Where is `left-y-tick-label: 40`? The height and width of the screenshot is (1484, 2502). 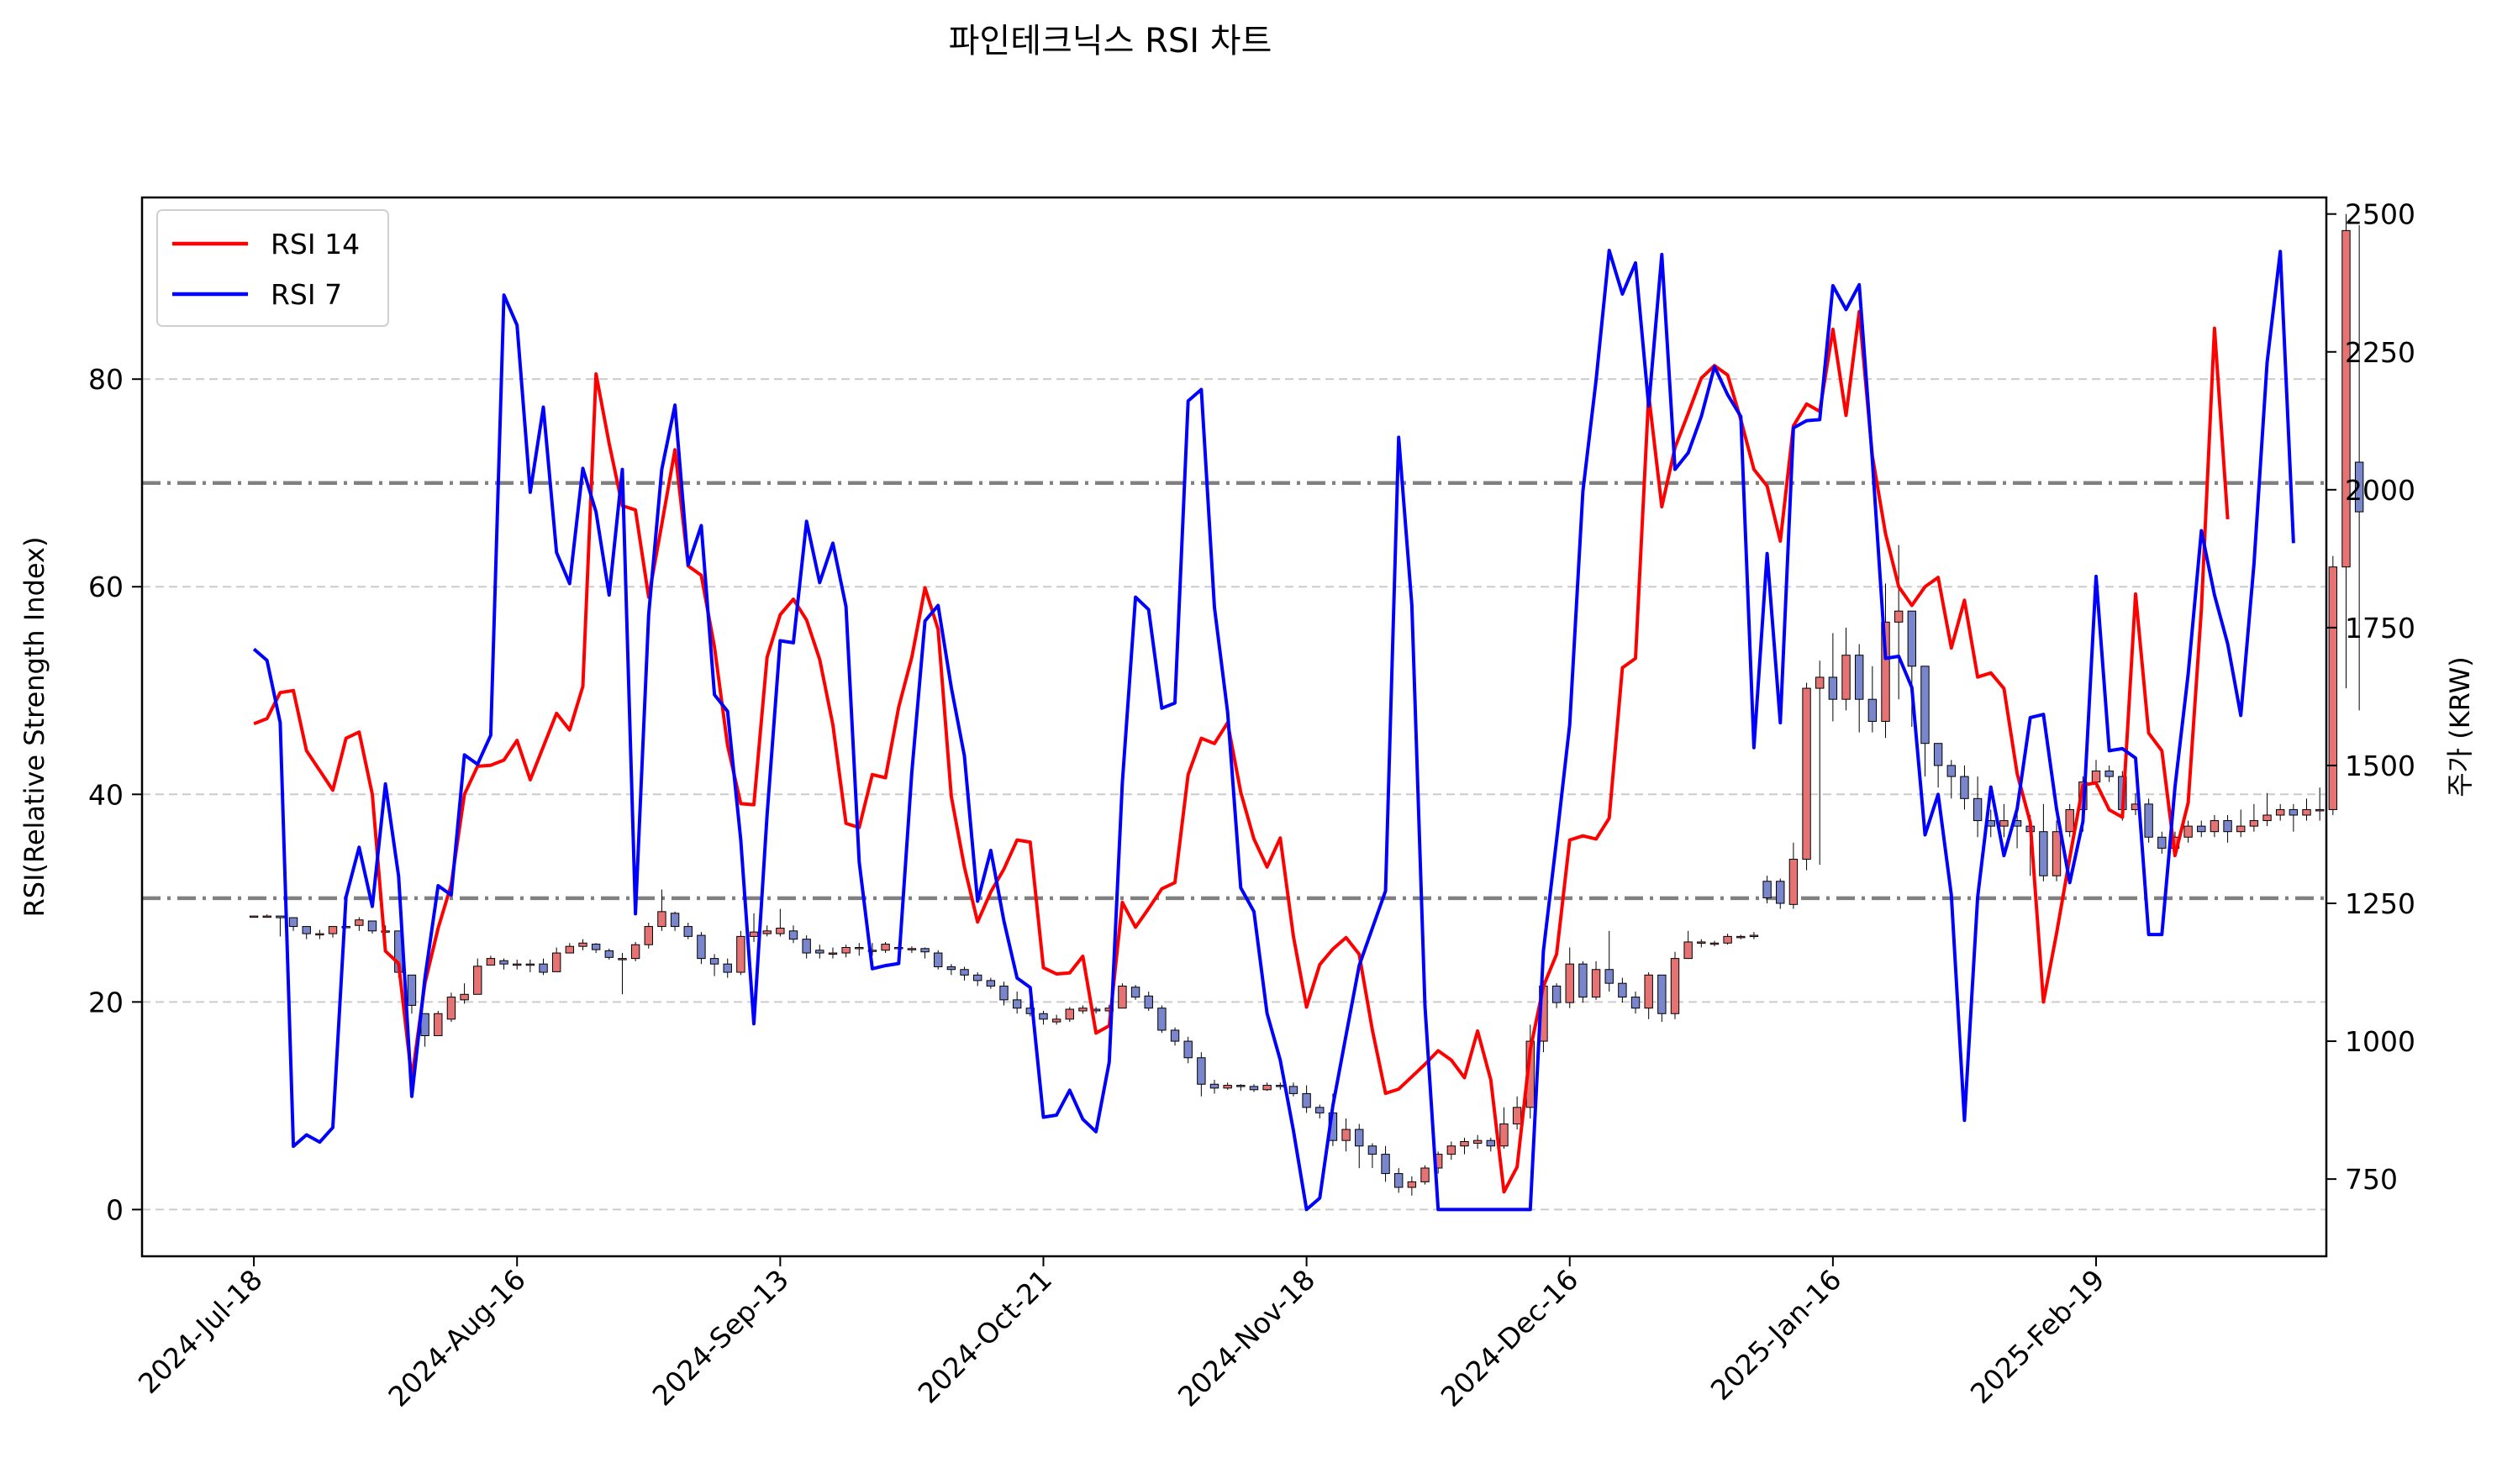 left-y-tick-label: 40 is located at coordinates (106, 795).